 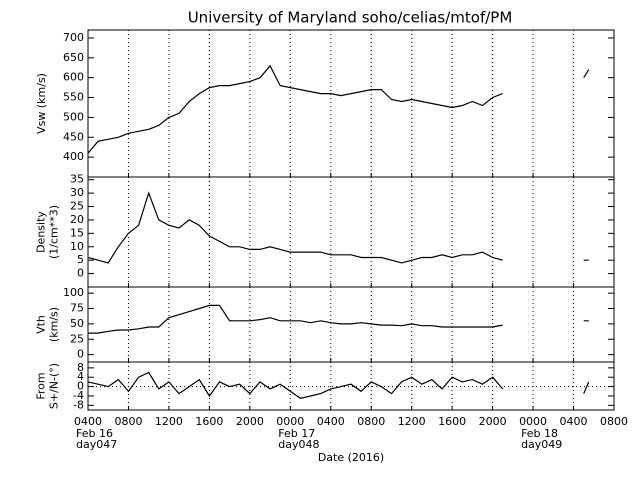 I want to click on y-tick-label: 500, so click(x=73, y=116).